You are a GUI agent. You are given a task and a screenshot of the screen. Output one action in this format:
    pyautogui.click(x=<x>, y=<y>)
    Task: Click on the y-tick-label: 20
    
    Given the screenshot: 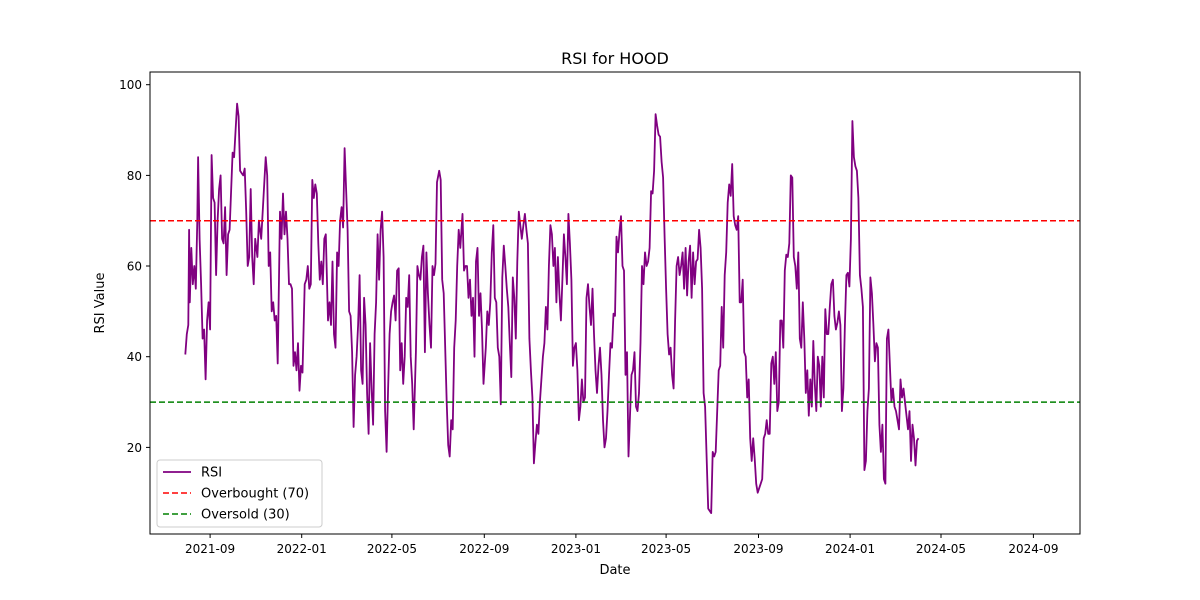 What is the action you would take?
    pyautogui.click(x=134, y=448)
    